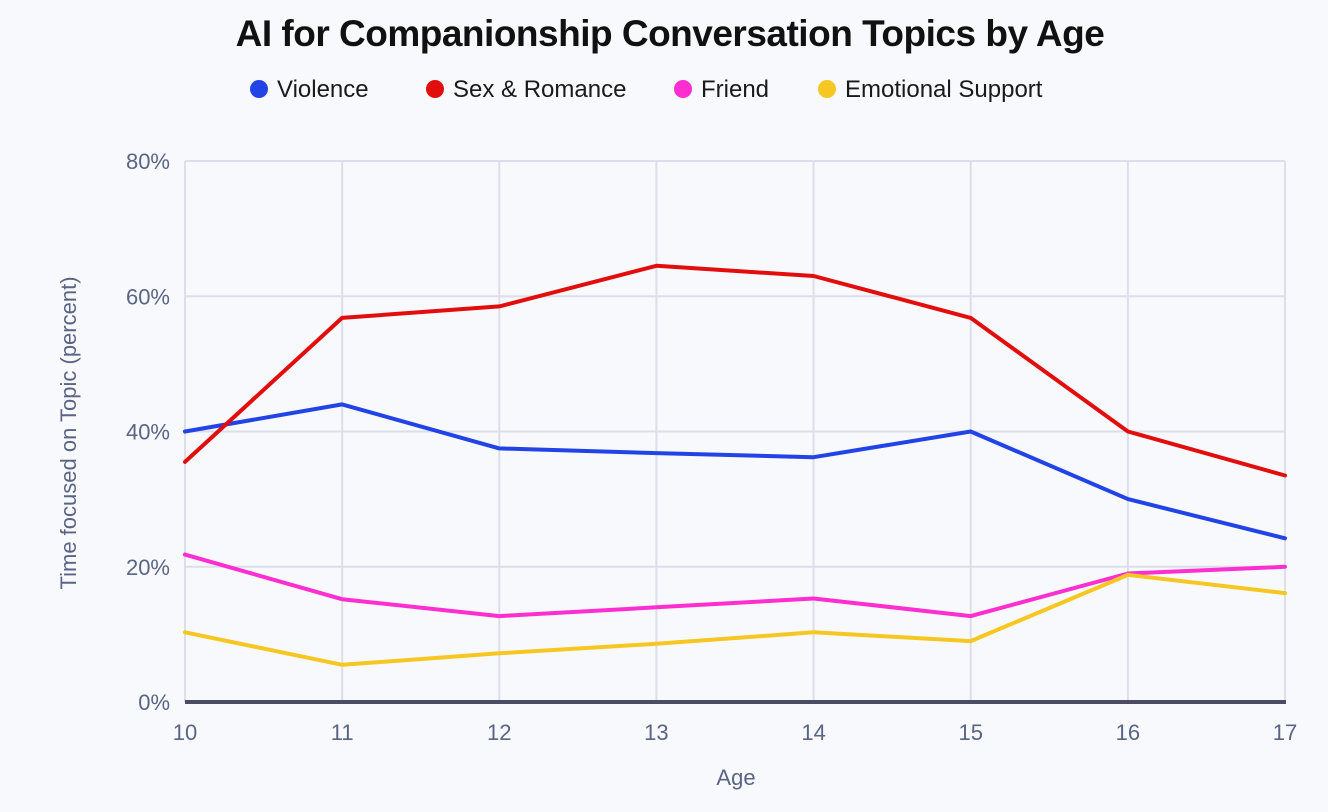 This screenshot has width=1328, height=812. Describe the element at coordinates (735, 585) in the screenshot. I see `series-line-friend` at that location.